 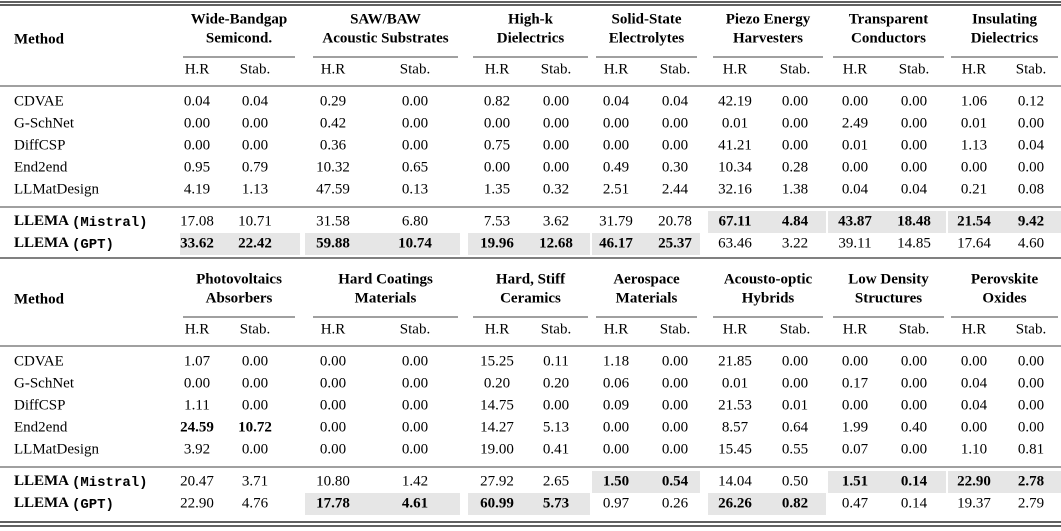 What do you see at coordinates (197, 189) in the screenshot?
I see `value-cell: 4.19` at bounding box center [197, 189].